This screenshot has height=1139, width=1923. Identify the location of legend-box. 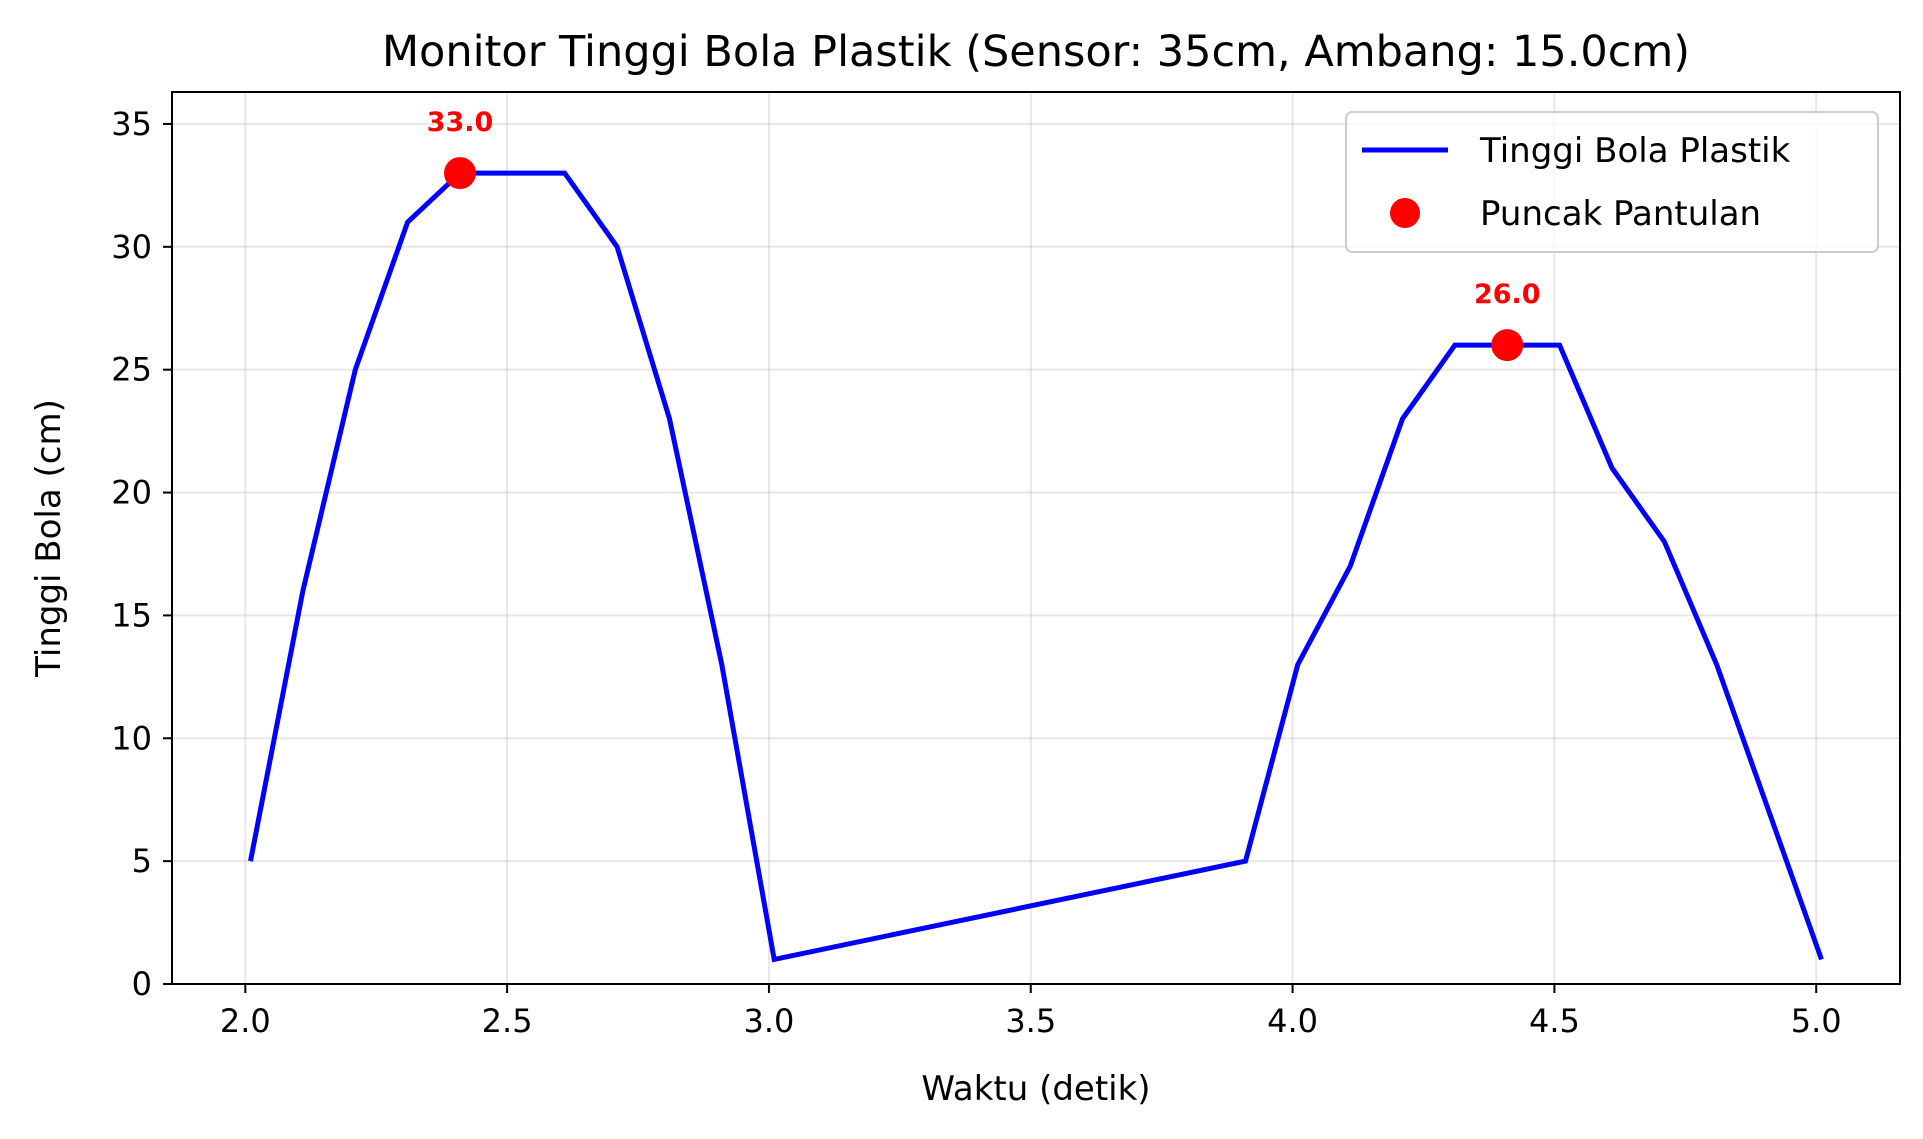
(1612, 182).